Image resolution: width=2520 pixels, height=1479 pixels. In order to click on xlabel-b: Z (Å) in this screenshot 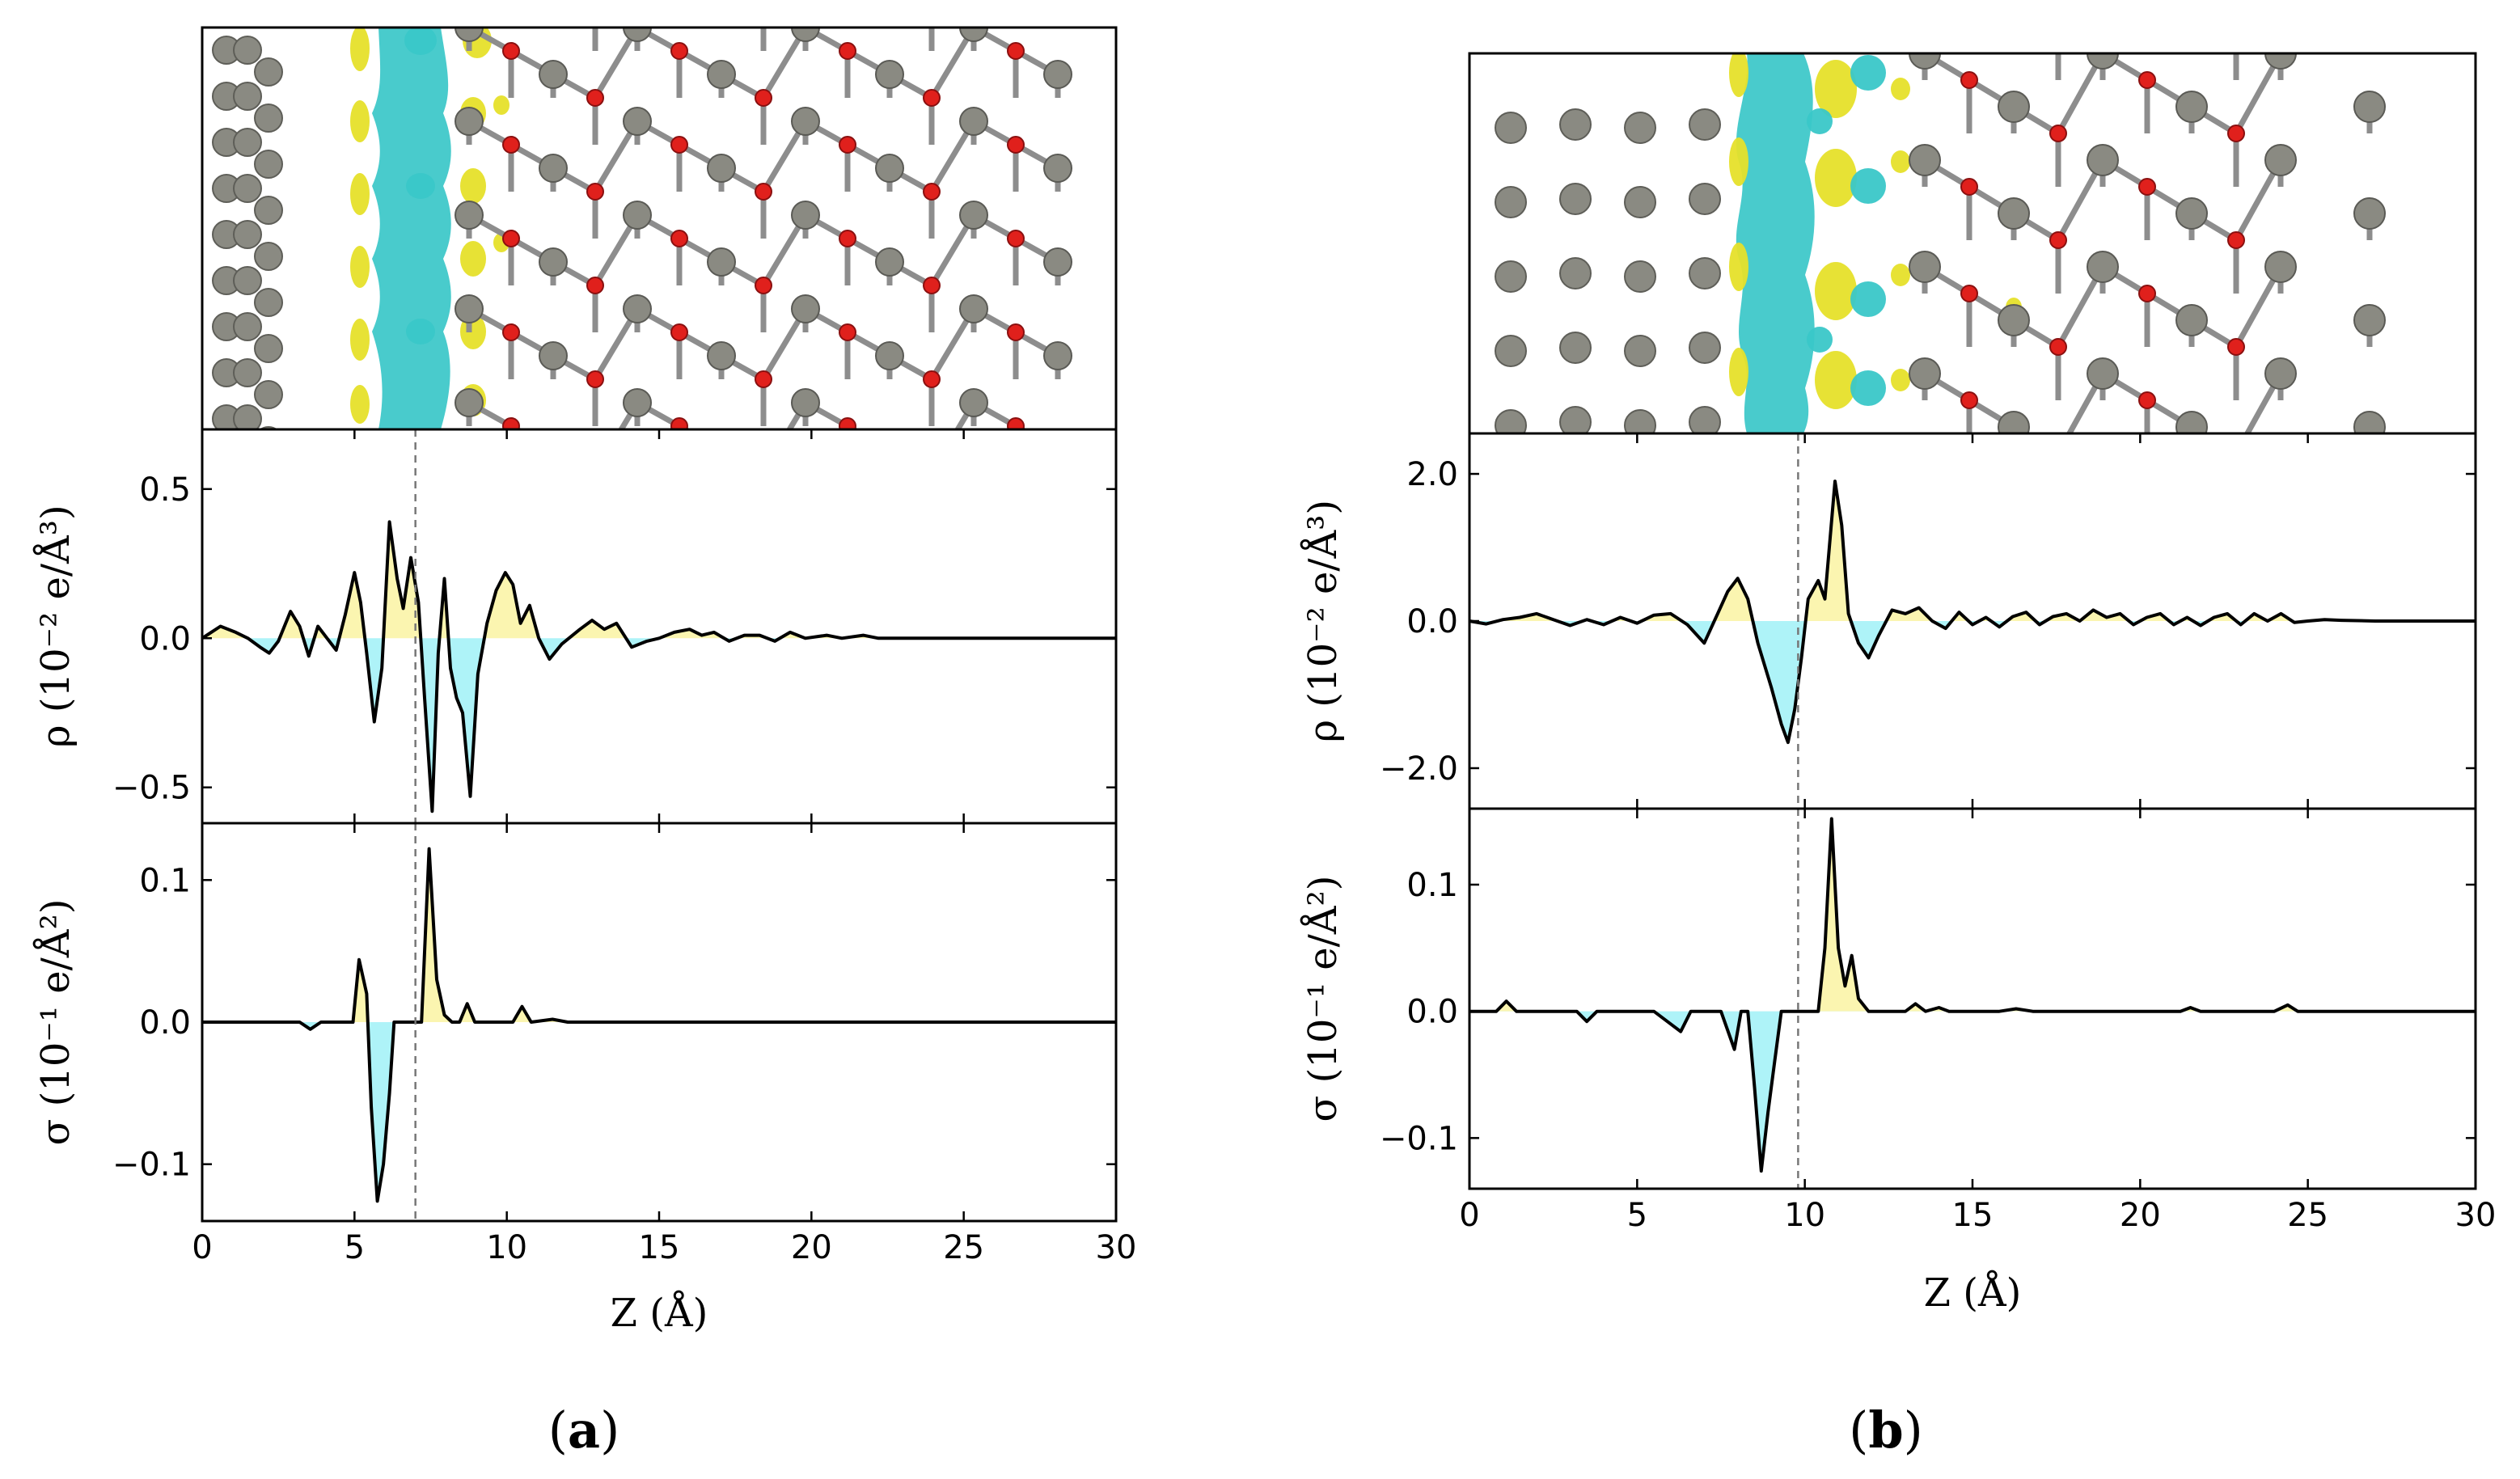, I will do `click(1973, 1293)`.